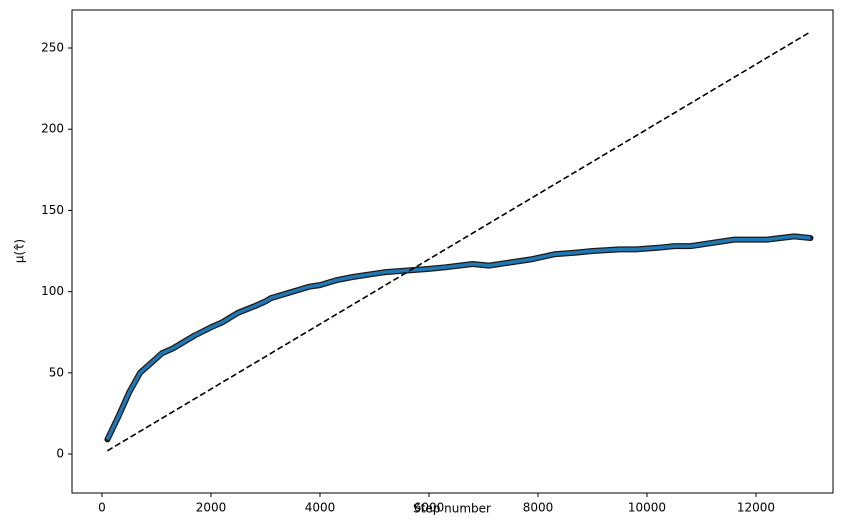 This screenshot has width=856, height=529. Describe the element at coordinates (647, 508) in the screenshot. I see `x-tick-label: 10000` at that location.